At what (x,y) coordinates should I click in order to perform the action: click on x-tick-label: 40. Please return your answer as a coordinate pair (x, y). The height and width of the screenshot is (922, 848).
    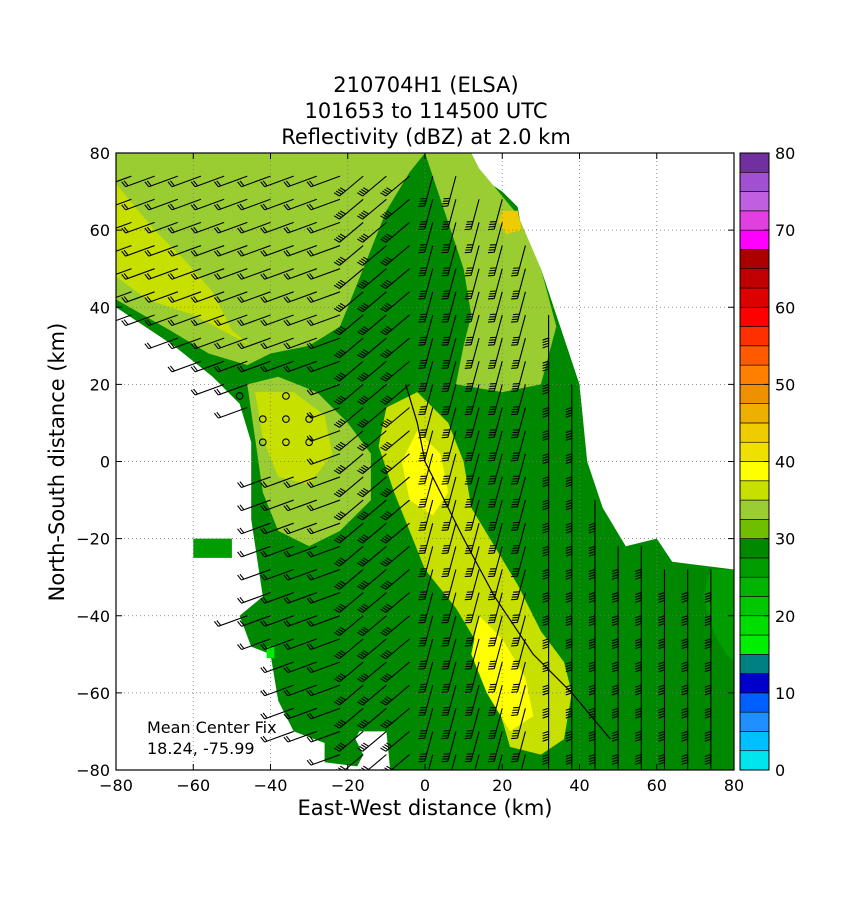
    Looking at the image, I should click on (579, 785).